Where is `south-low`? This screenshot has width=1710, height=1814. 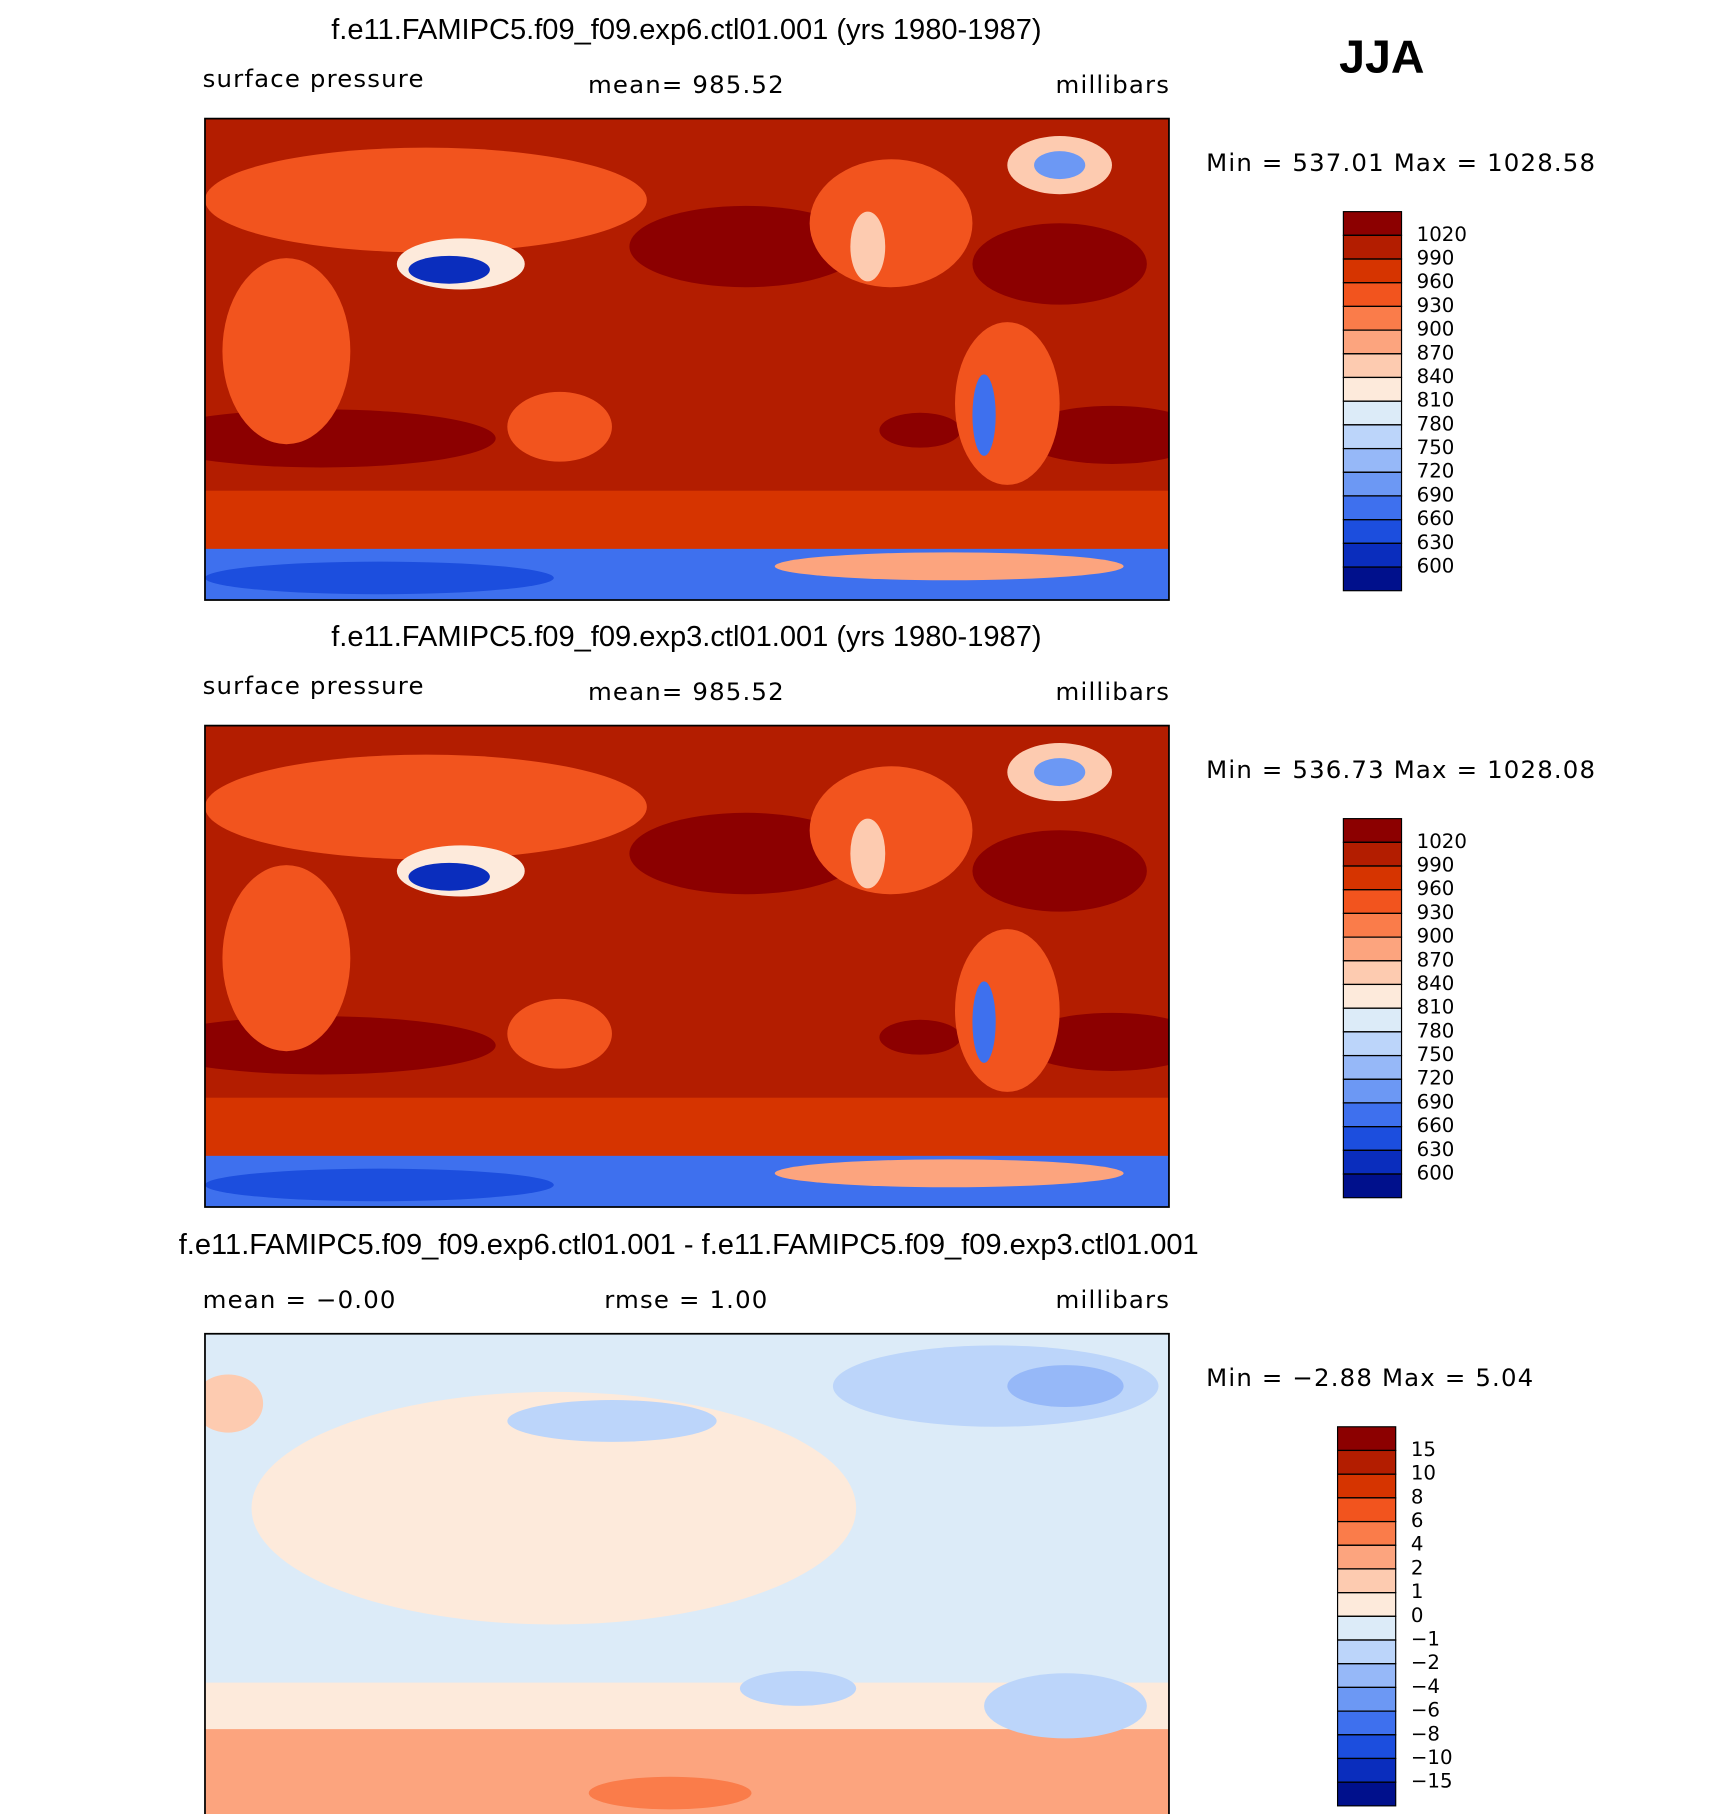 south-low is located at coordinates (1065, 1706).